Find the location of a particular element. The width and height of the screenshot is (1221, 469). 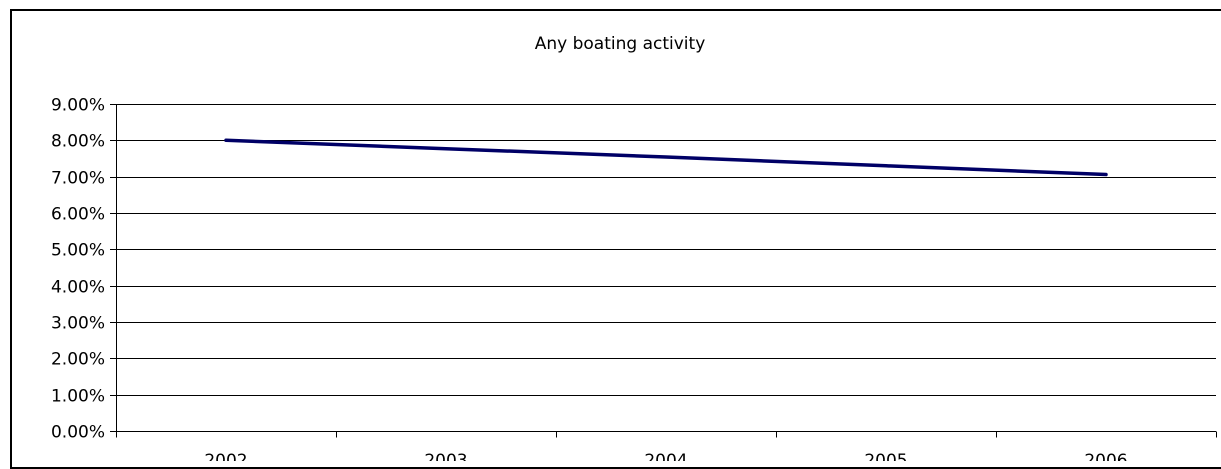

x-axis-tick-labels: 2002 2003 2004 2005 2006 is located at coordinates (665, 456).